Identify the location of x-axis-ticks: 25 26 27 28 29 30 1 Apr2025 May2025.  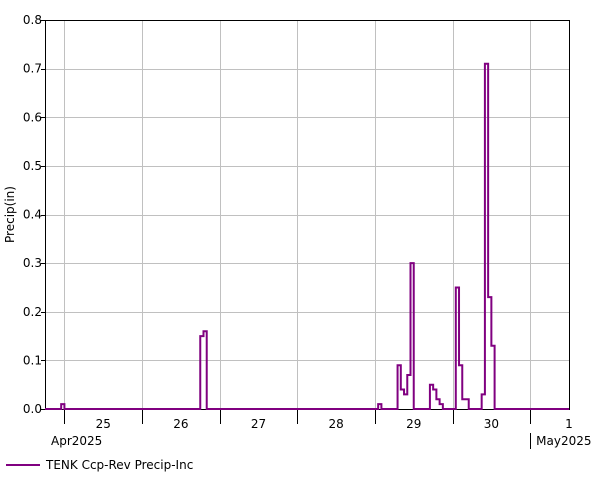
(321, 429).